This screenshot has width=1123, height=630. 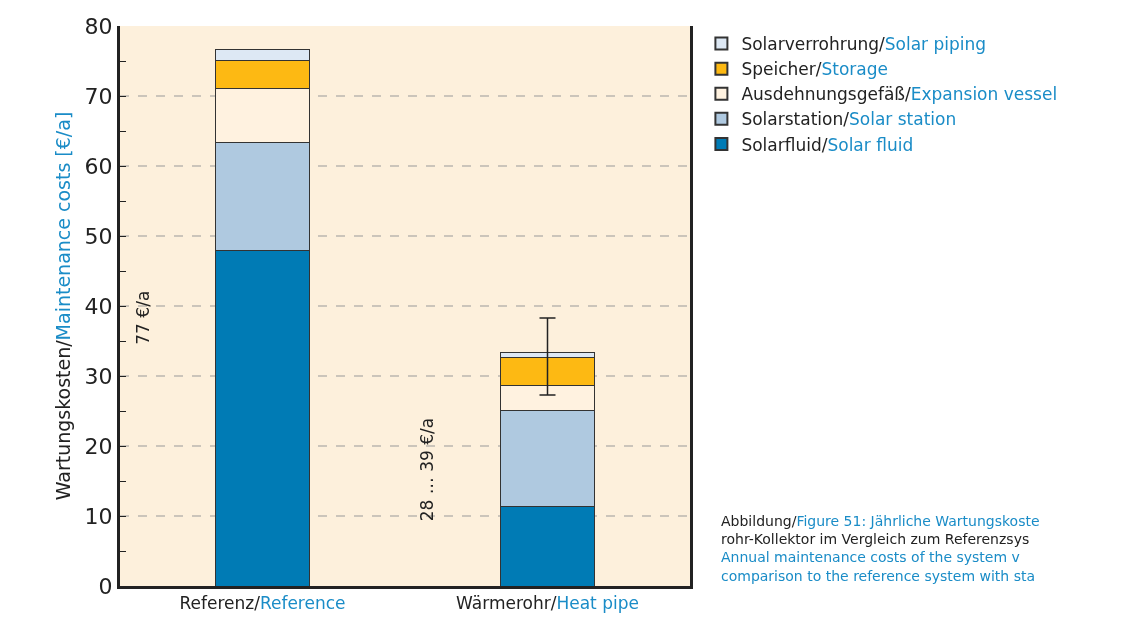 What do you see at coordinates (98, 306) in the screenshot?
I see `y-tick-label: 40` at bounding box center [98, 306].